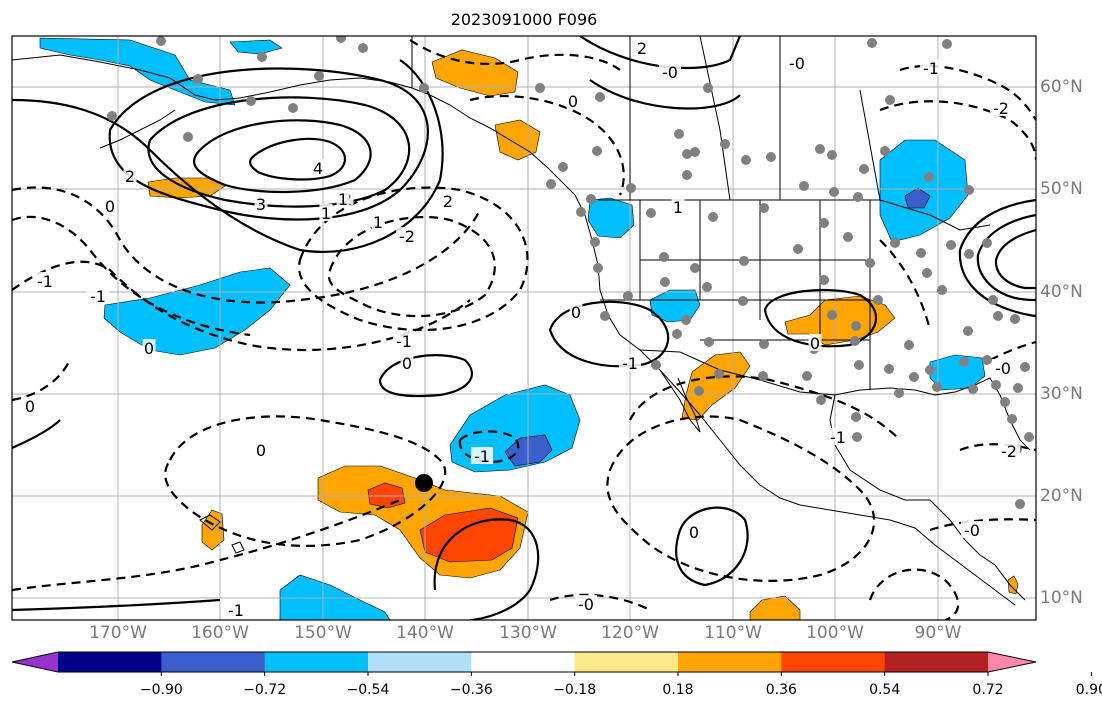 The image size is (1102, 710). What do you see at coordinates (680, 401) in the screenshot?
I see `baja-california` at bounding box center [680, 401].